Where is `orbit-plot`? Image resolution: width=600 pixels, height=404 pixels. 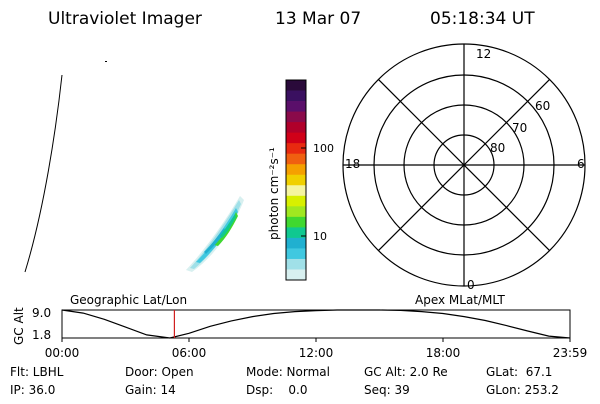
orbit-plot is located at coordinates (316, 324).